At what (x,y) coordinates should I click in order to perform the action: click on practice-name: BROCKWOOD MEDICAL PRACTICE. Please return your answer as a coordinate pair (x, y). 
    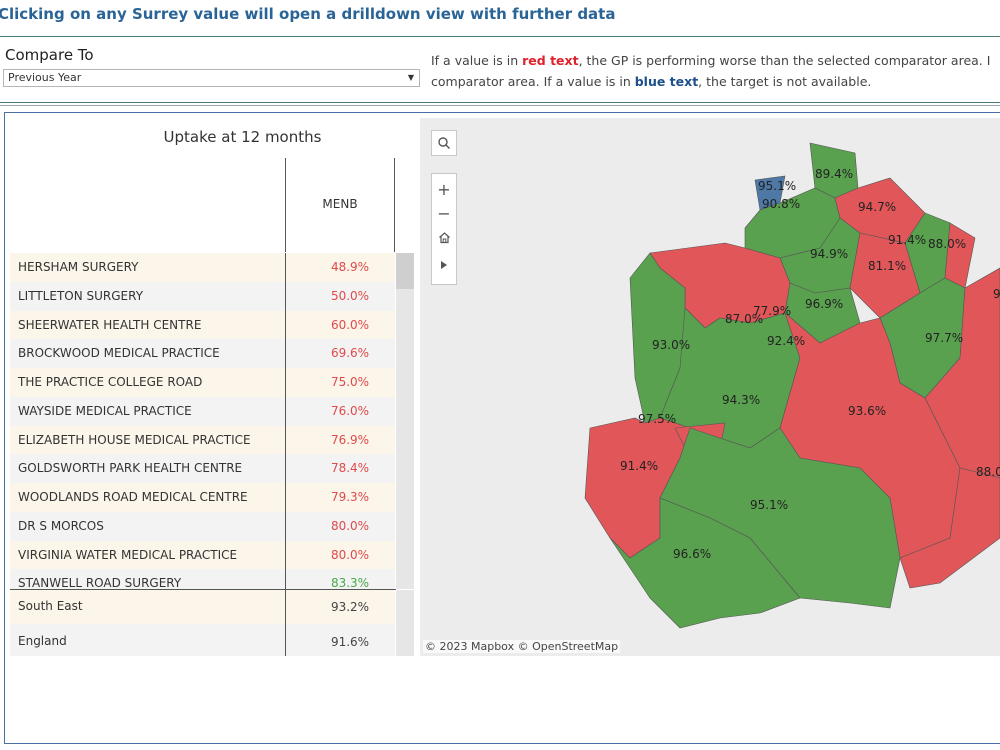
    Looking at the image, I should click on (119, 353).